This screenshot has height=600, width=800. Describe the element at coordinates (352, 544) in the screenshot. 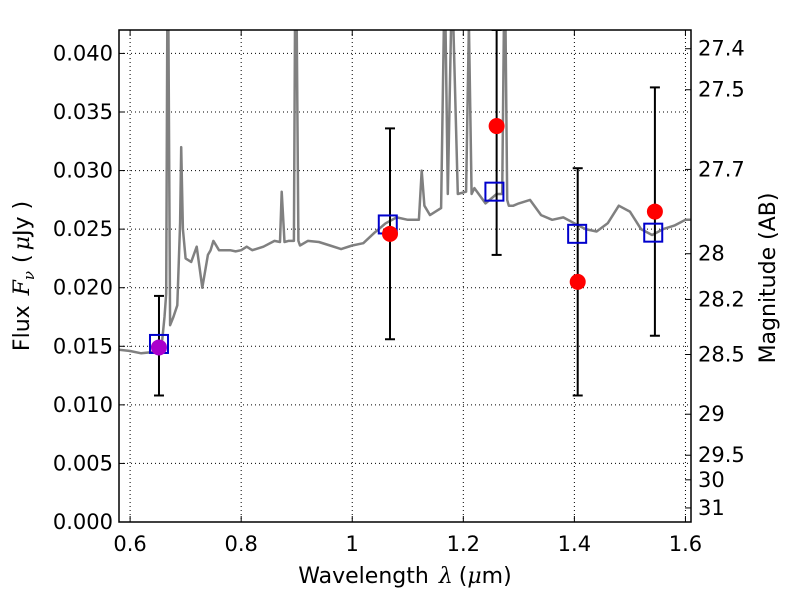

I see `x-tick-label: 1` at that location.